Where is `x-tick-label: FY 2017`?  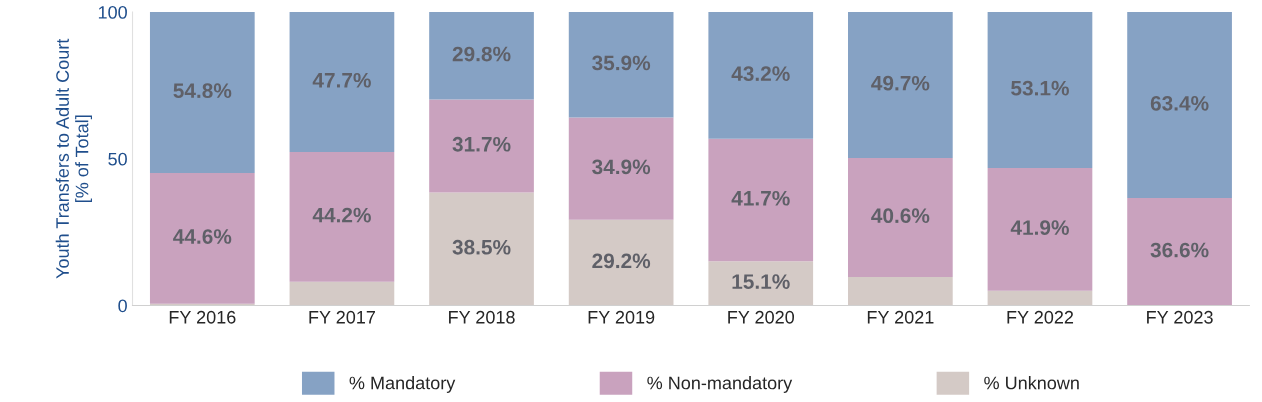 x-tick-label: FY 2017 is located at coordinates (342, 317).